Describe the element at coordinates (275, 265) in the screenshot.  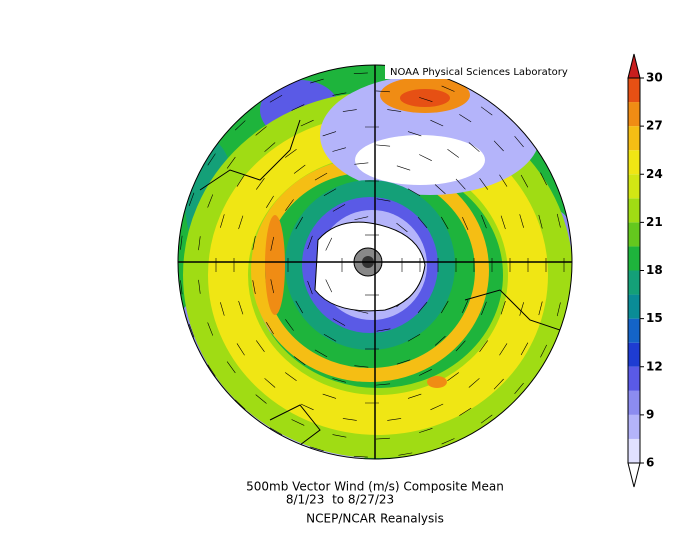
I see `wind-band` at that location.